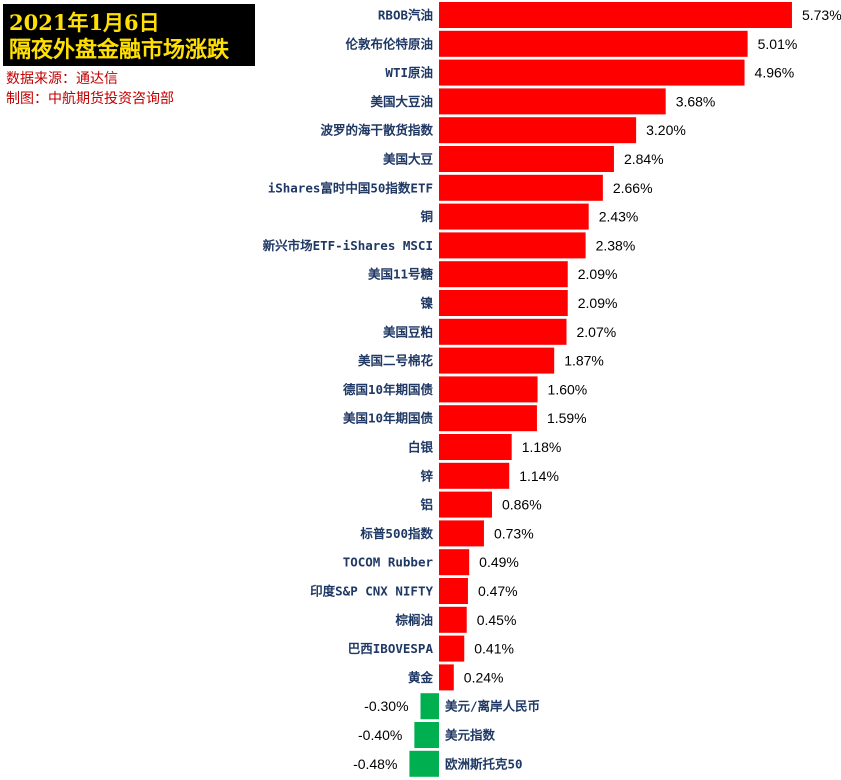  Describe the element at coordinates (401, 101) in the screenshot. I see `category-label: 美国大豆油` at that location.